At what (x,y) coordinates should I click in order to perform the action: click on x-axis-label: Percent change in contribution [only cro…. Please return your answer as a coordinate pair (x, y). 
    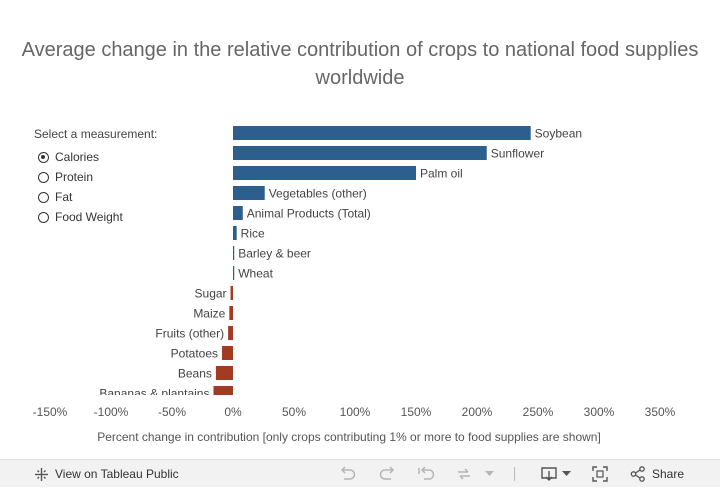
    Looking at the image, I should click on (349, 437).